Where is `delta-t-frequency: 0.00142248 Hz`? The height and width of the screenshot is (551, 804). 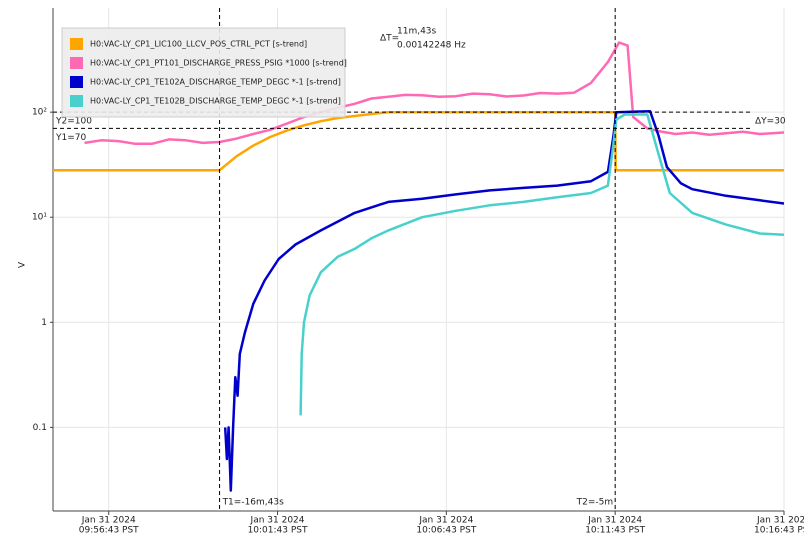
delta-t-frequency: 0.00142248 Hz is located at coordinates (431, 46).